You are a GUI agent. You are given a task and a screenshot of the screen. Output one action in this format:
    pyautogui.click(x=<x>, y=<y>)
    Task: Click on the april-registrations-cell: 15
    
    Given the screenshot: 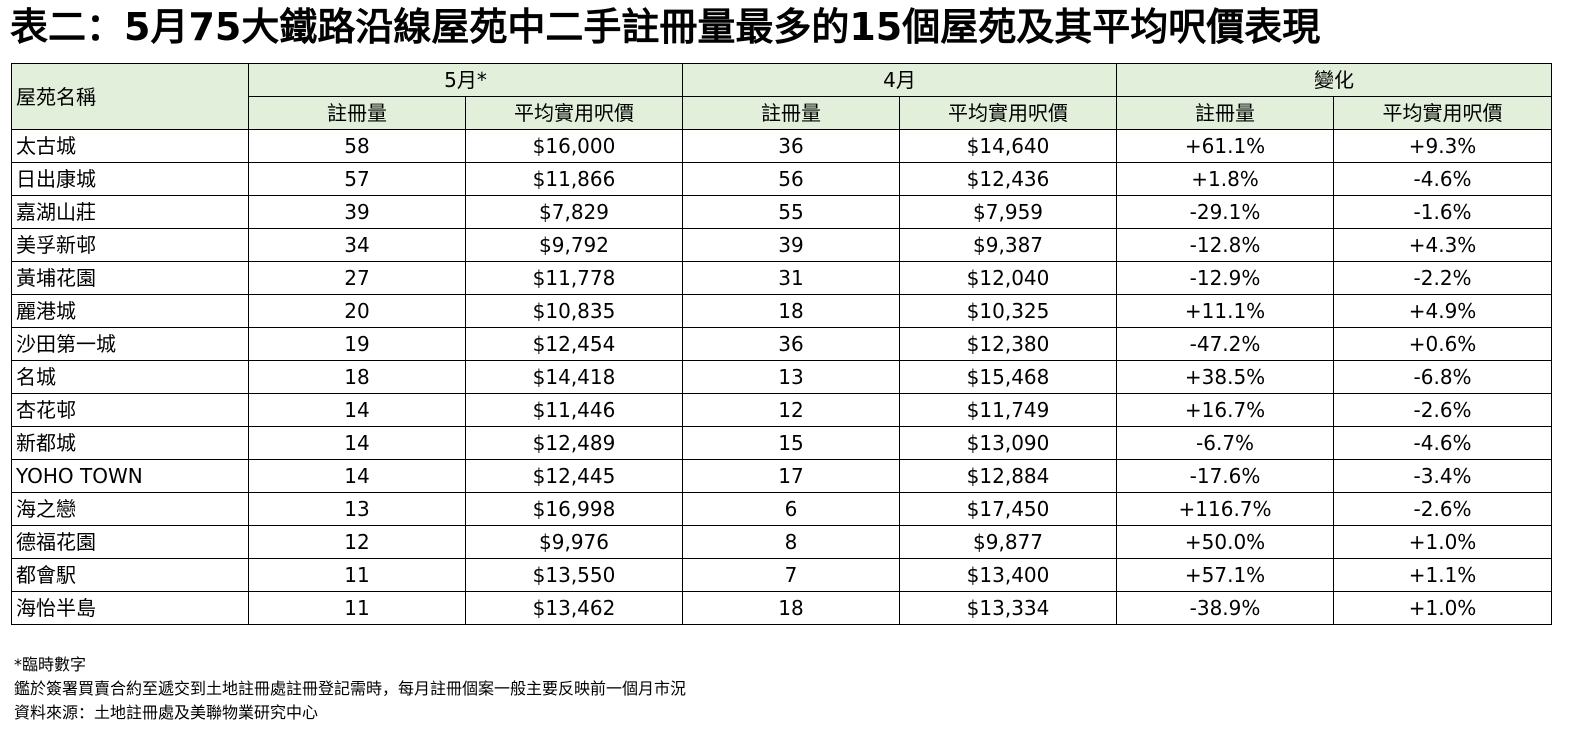 What is the action you would take?
    pyautogui.click(x=791, y=443)
    